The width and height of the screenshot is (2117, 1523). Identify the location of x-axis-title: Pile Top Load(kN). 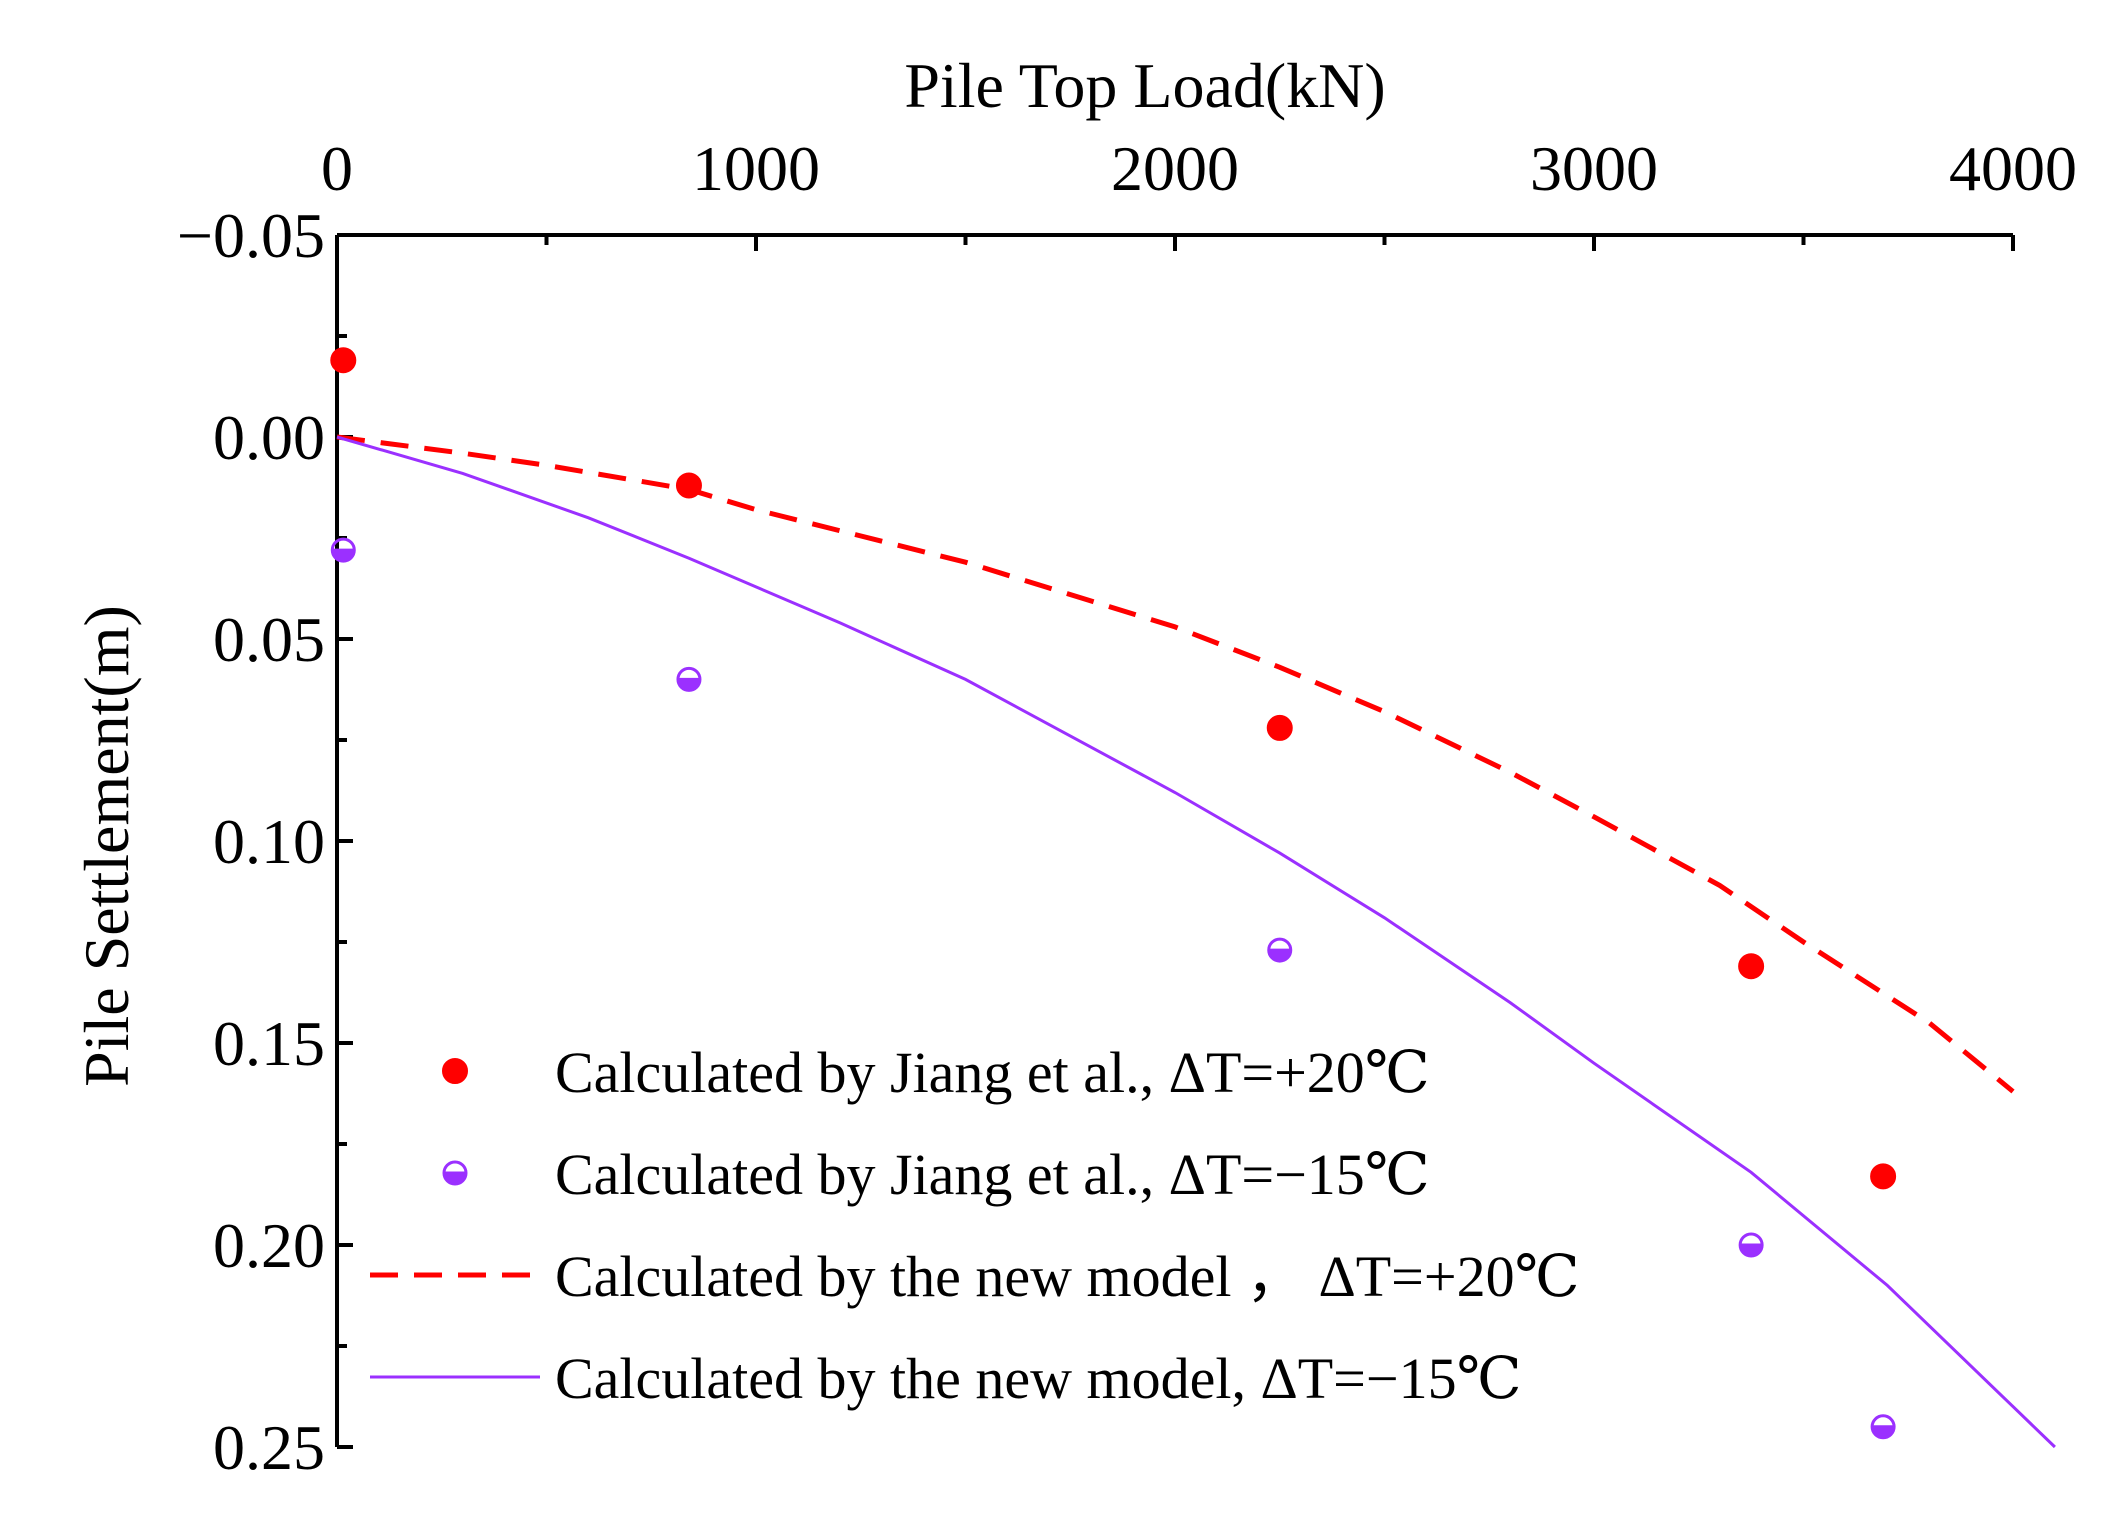
(1144, 85).